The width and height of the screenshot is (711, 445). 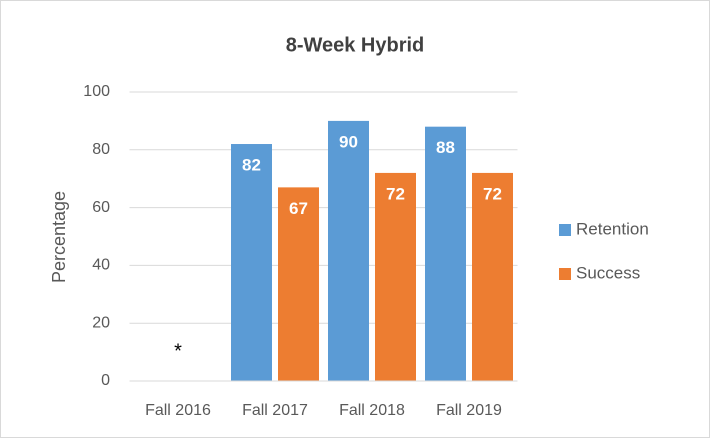 What do you see at coordinates (445, 147) in the screenshot?
I see `data-label: 88` at bounding box center [445, 147].